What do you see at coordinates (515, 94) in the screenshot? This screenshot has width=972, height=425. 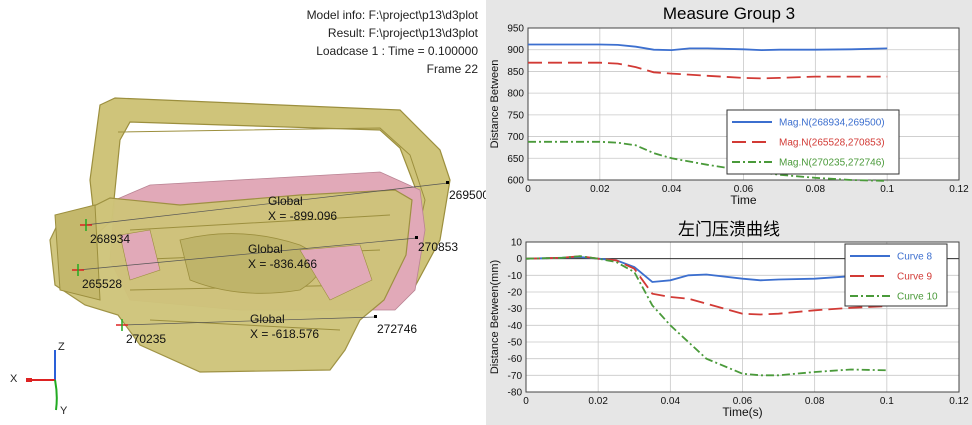 I see `y-tick-label: 800` at bounding box center [515, 94].